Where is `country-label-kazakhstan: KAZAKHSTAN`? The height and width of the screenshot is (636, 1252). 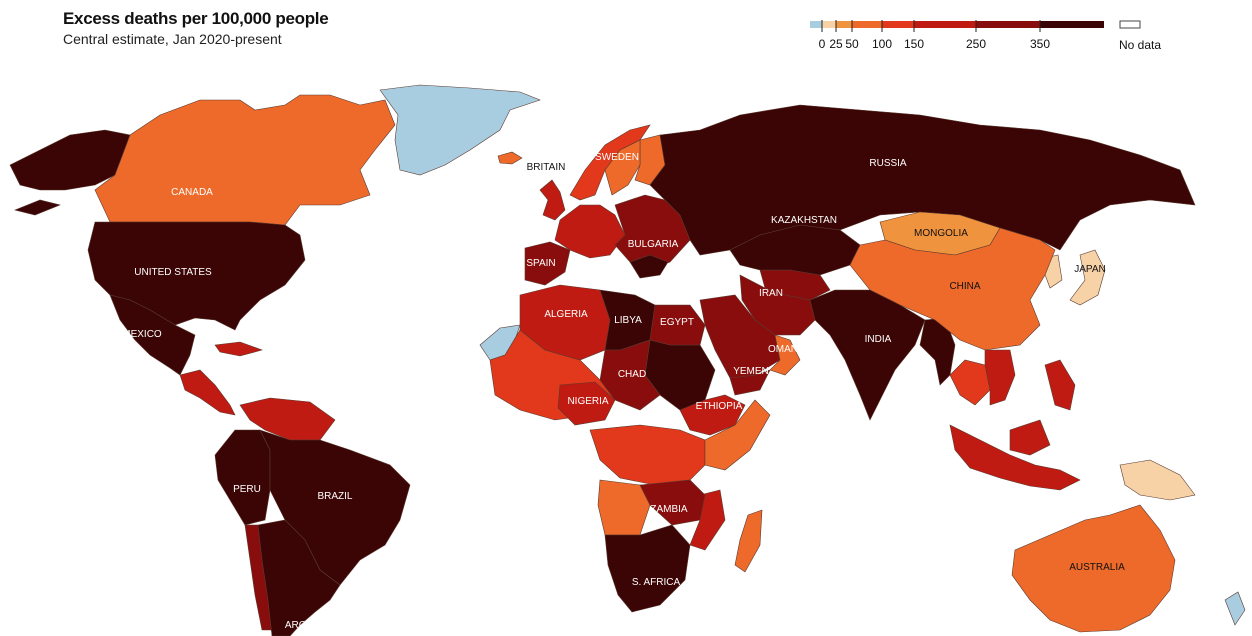 country-label-kazakhstan: KAZAKHSTAN is located at coordinates (804, 220).